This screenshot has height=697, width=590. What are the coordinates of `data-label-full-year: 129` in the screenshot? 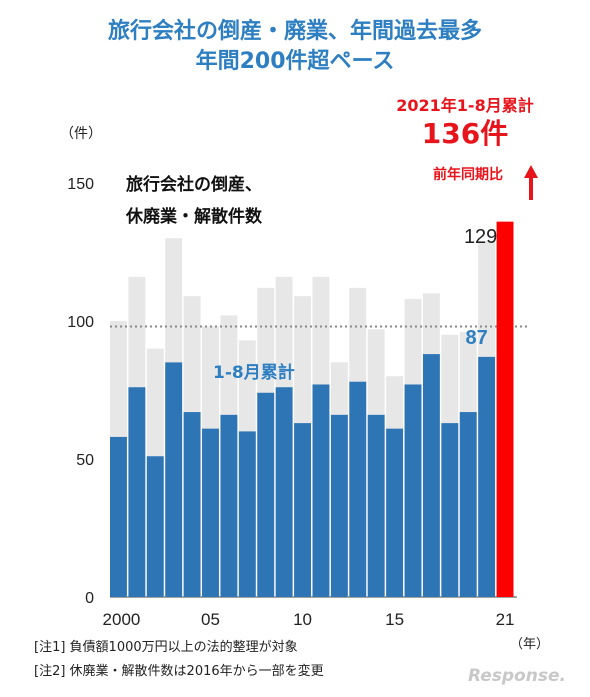 It's located at (480, 237).